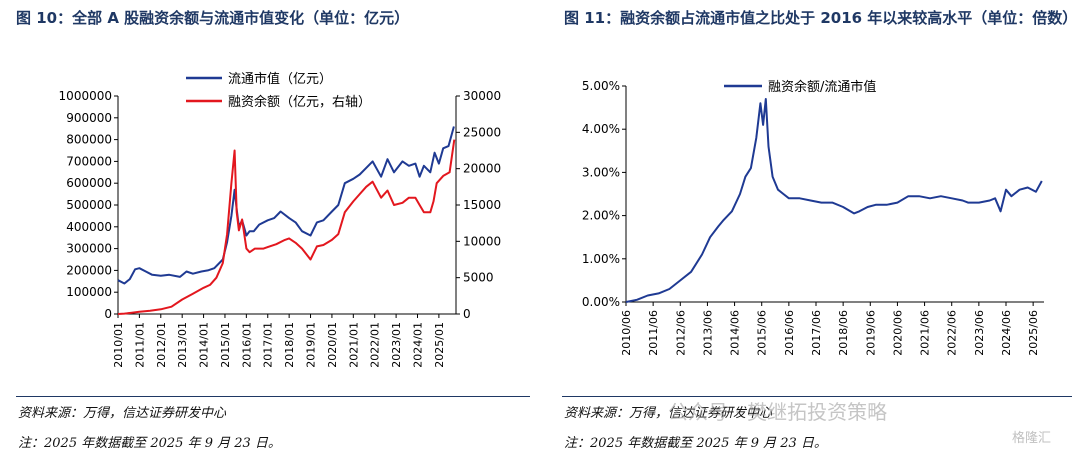 This screenshot has height=456, width=1080. Describe the element at coordinates (246, 345) in the screenshot. I see `x-tick-label: 2016/01` at that location.